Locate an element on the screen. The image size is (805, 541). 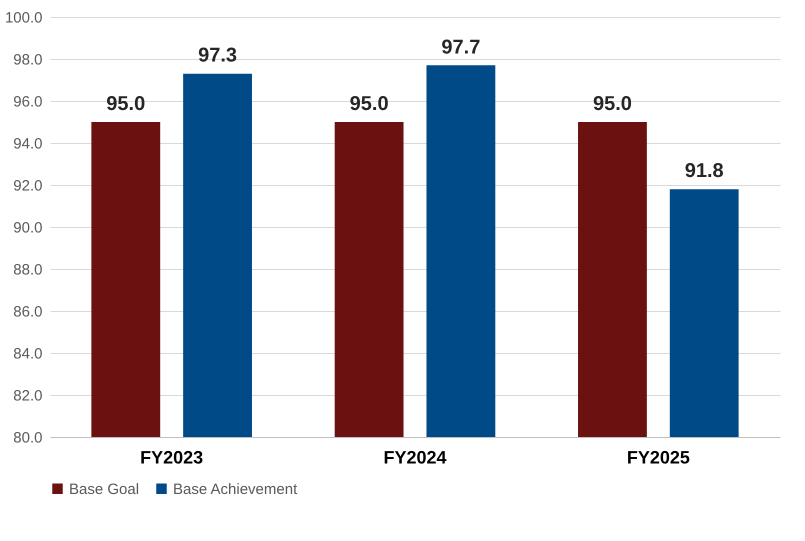
data-label: 97.3 is located at coordinates (218, 55).